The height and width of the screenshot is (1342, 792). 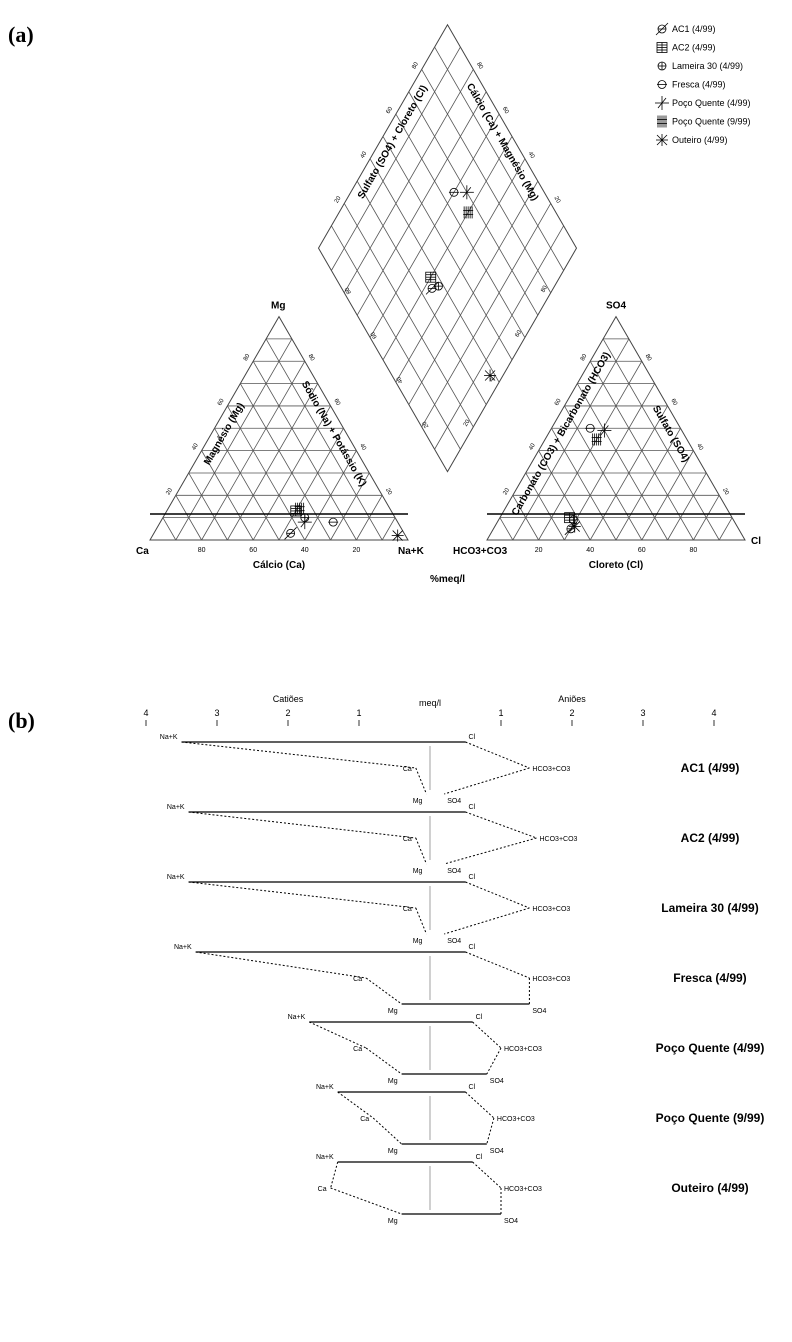 I want to click on diamond-right-tick-label: 80, so click(x=479, y=66).